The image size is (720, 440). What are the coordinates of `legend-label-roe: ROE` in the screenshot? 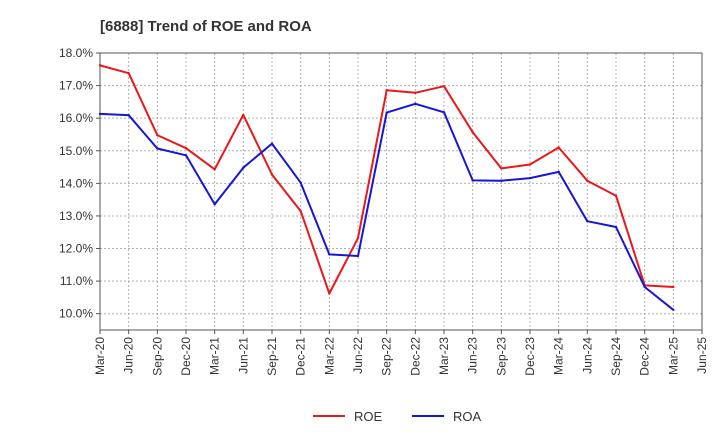 It's located at (368, 416).